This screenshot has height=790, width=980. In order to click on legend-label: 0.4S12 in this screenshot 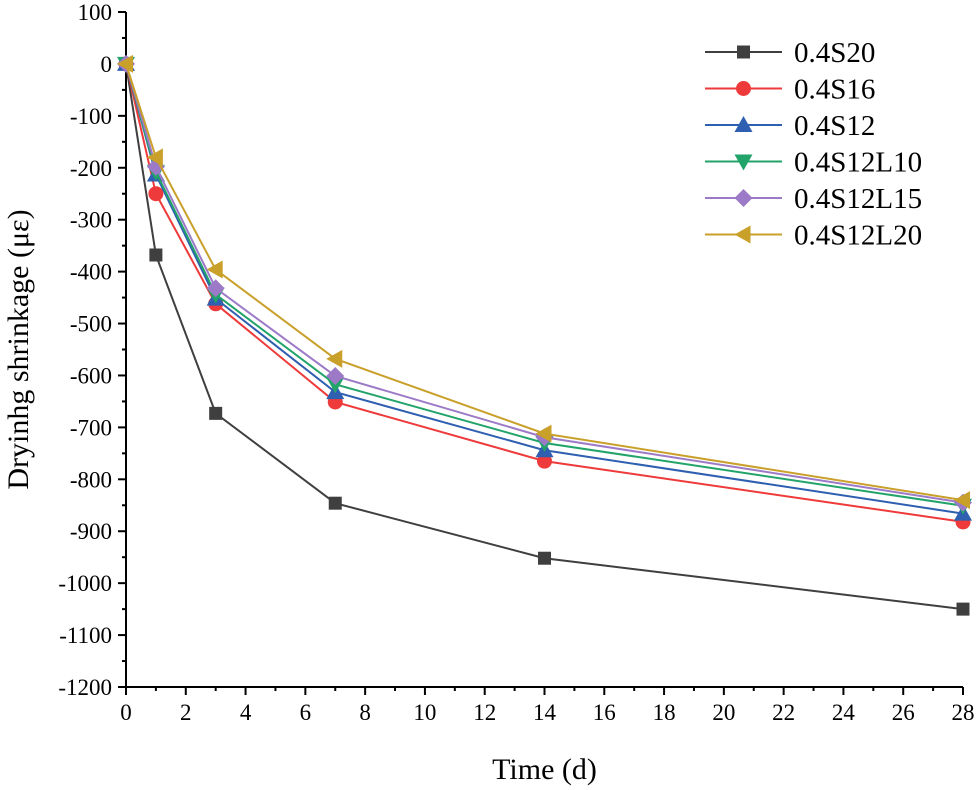, I will do `click(834, 126)`.